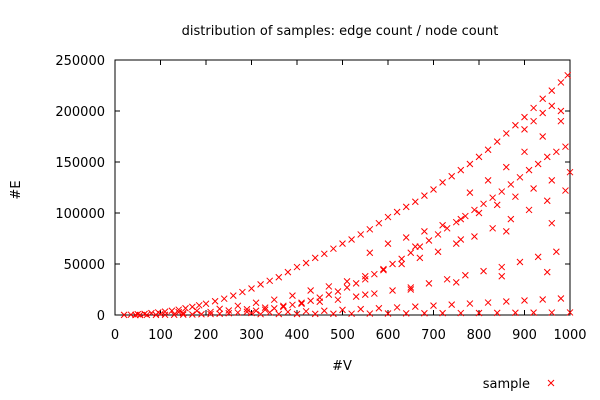 The height and width of the screenshot is (400, 600). Describe the element at coordinates (297, 335) in the screenshot. I see `x-tick-label: 400` at that location.